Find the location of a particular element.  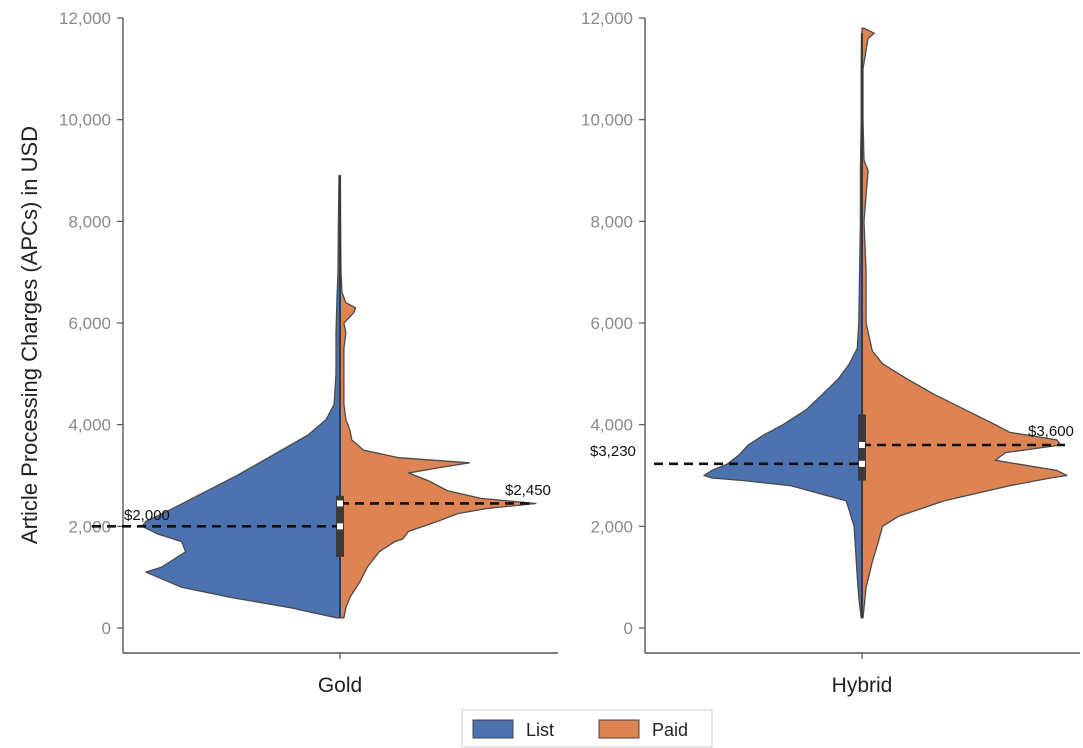

violin-half-list-hybrid is located at coordinates (783, 325).